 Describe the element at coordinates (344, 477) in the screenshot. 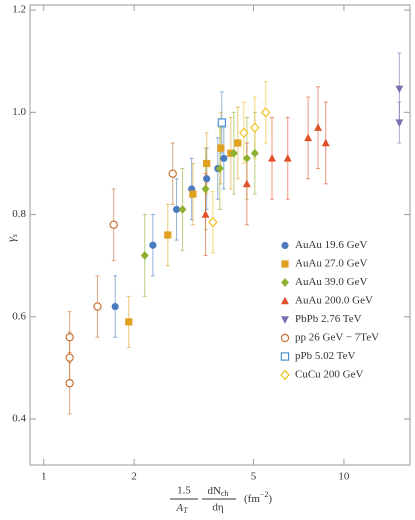

I see `x-tick-label: 10` at that location.